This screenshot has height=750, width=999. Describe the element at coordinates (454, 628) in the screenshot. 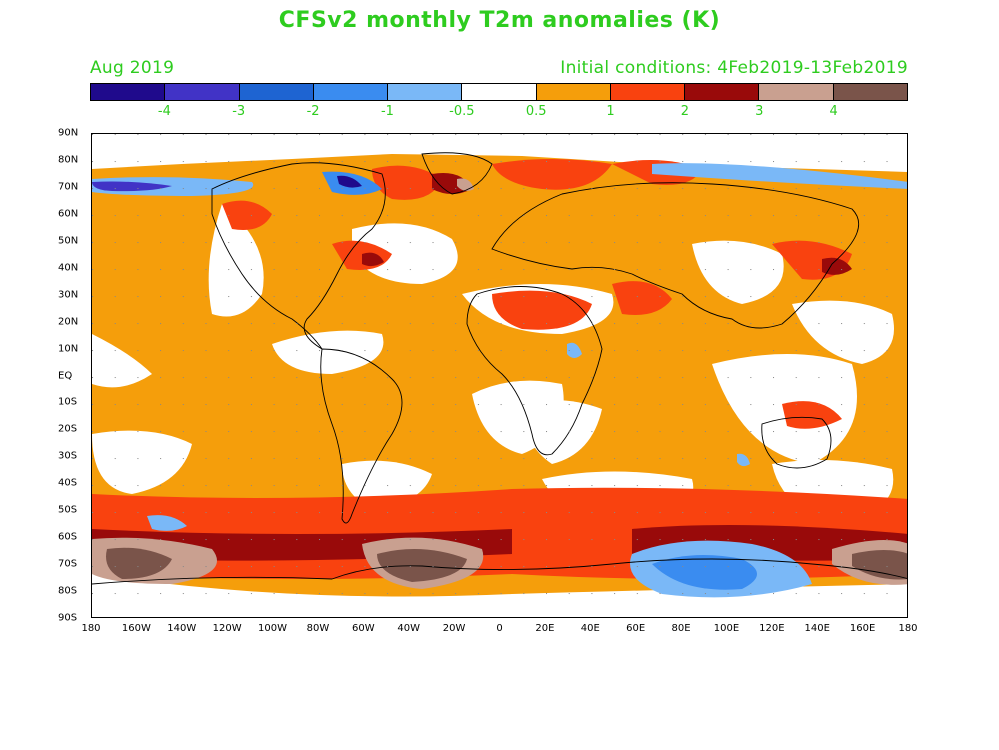

I see `lon-tick-label: 20W` at that location.